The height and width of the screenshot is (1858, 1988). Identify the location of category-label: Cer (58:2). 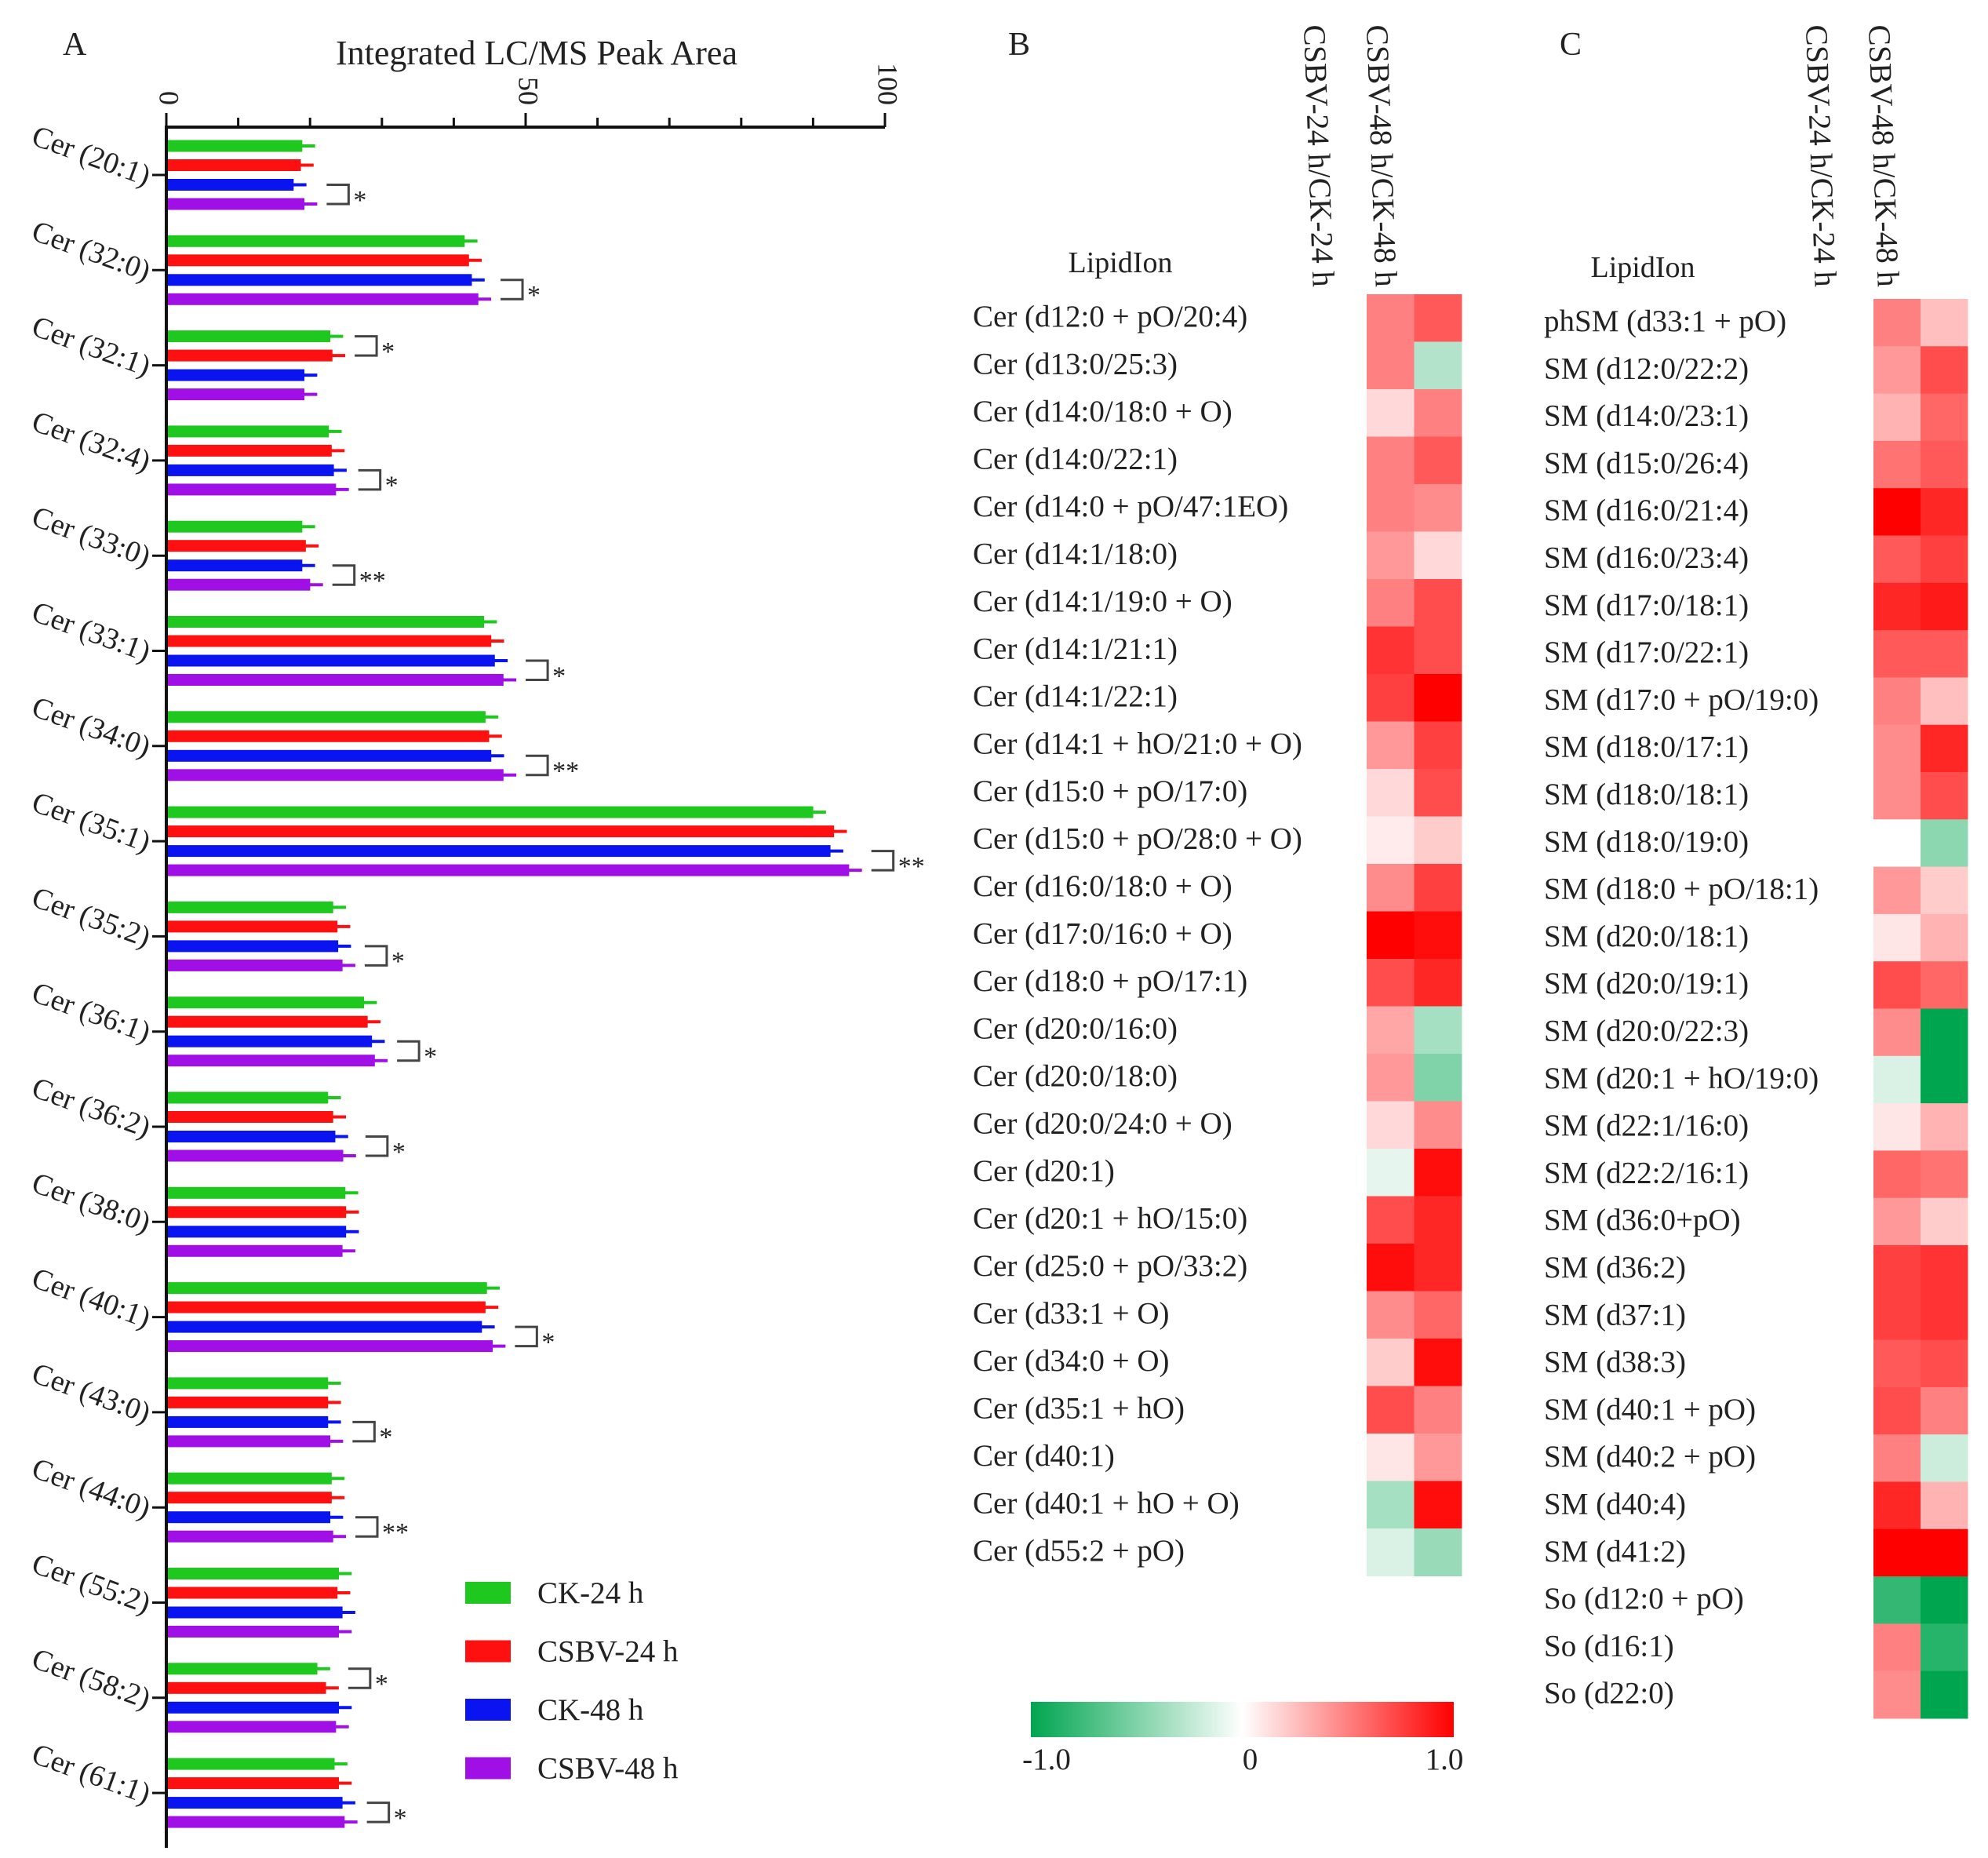
(91, 1678).